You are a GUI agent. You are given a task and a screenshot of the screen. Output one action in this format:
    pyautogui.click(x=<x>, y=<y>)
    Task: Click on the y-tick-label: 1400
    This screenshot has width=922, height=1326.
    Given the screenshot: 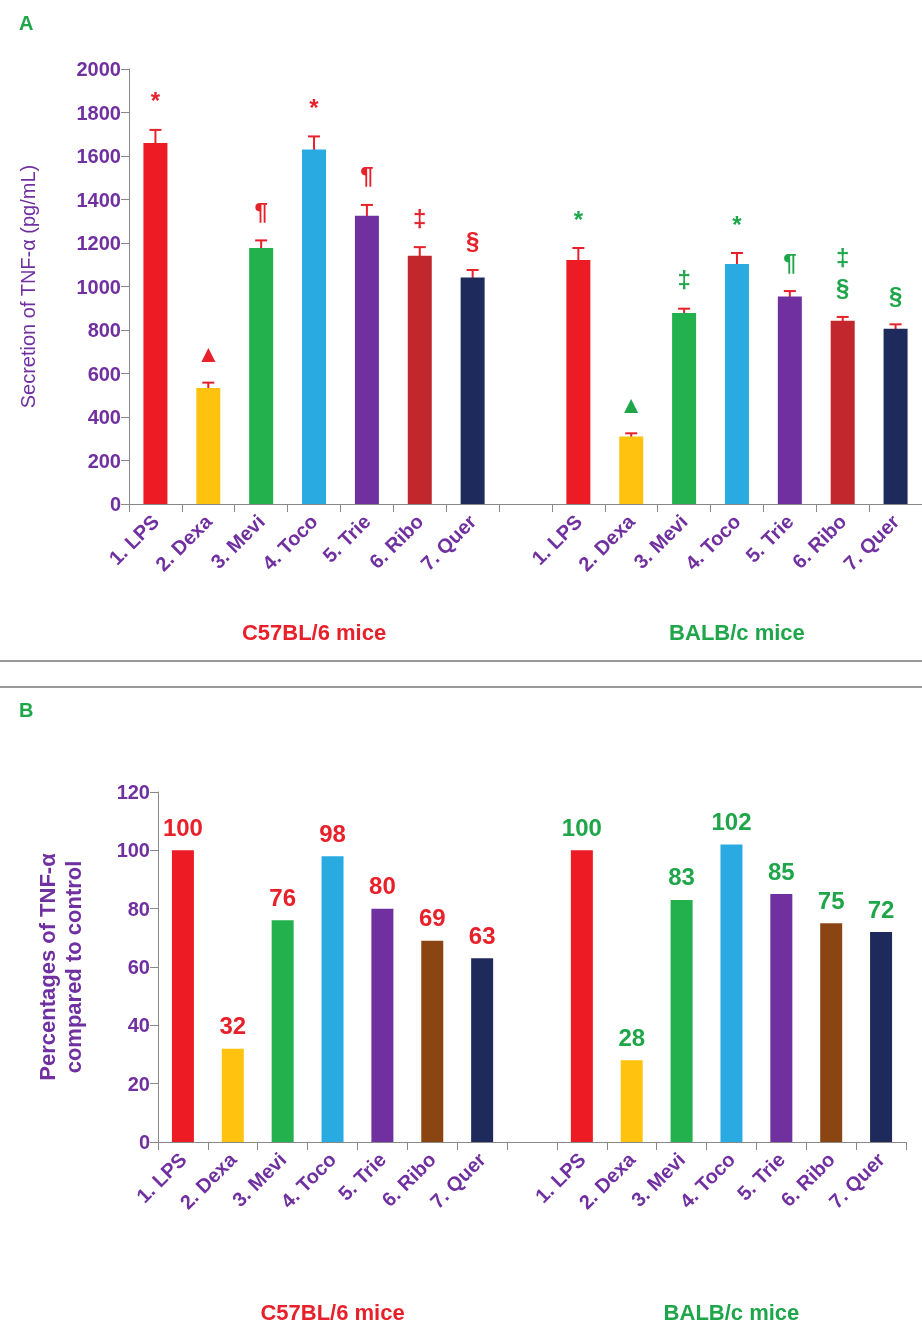 What is the action you would take?
    pyautogui.click(x=98, y=199)
    